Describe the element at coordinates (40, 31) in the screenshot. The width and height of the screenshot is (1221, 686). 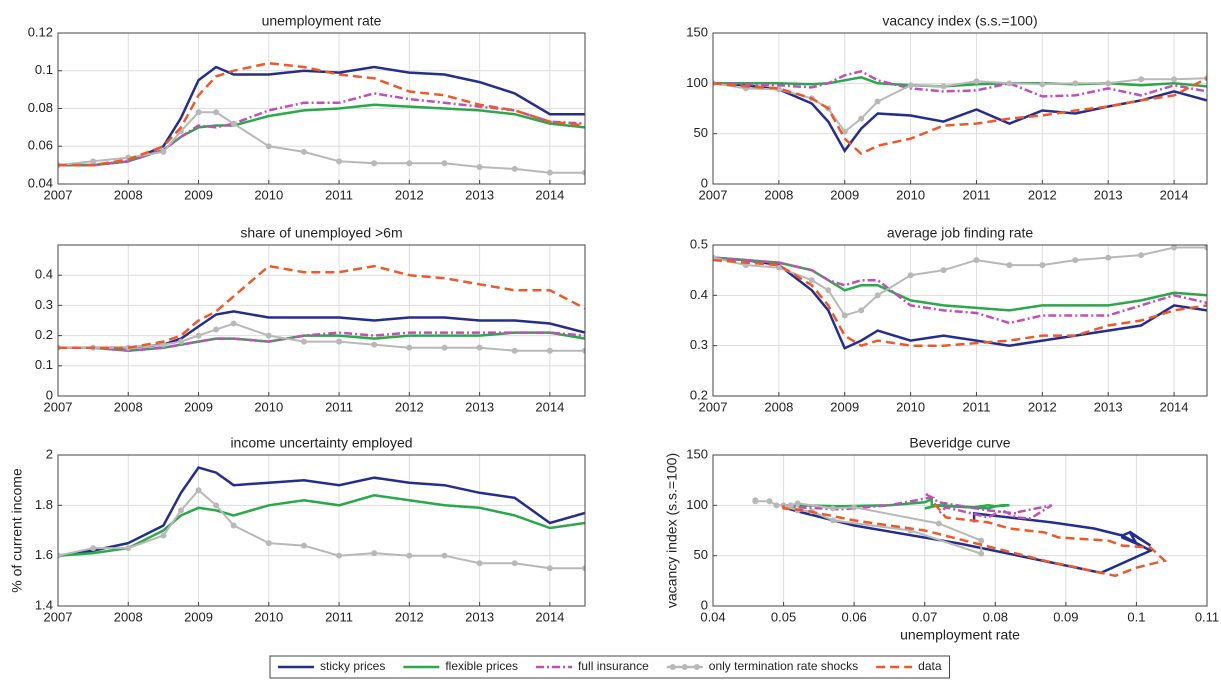
I see `y-tick-label: 0.12` at that location.